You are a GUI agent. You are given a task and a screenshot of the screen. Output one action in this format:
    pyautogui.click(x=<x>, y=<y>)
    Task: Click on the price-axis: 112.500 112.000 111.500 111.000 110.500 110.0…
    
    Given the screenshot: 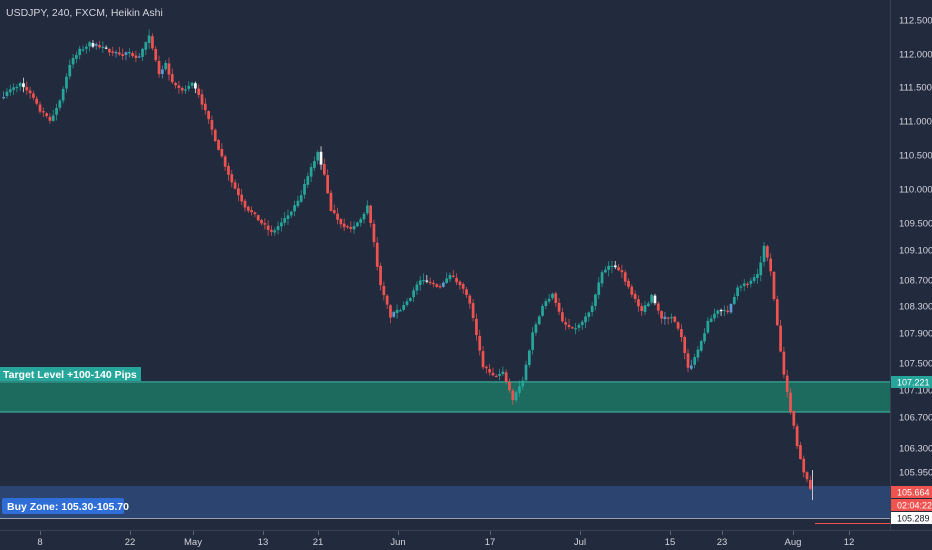 What is the action you would take?
    pyautogui.click(x=915, y=247)
    